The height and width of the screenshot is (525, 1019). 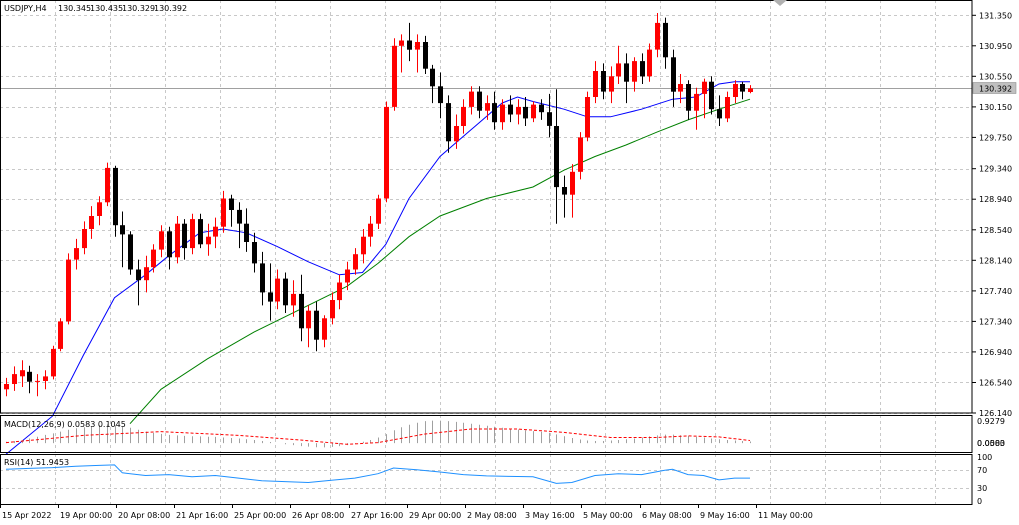 I want to click on time-tick-label: 25 Apr 00:00, so click(x=260, y=515).